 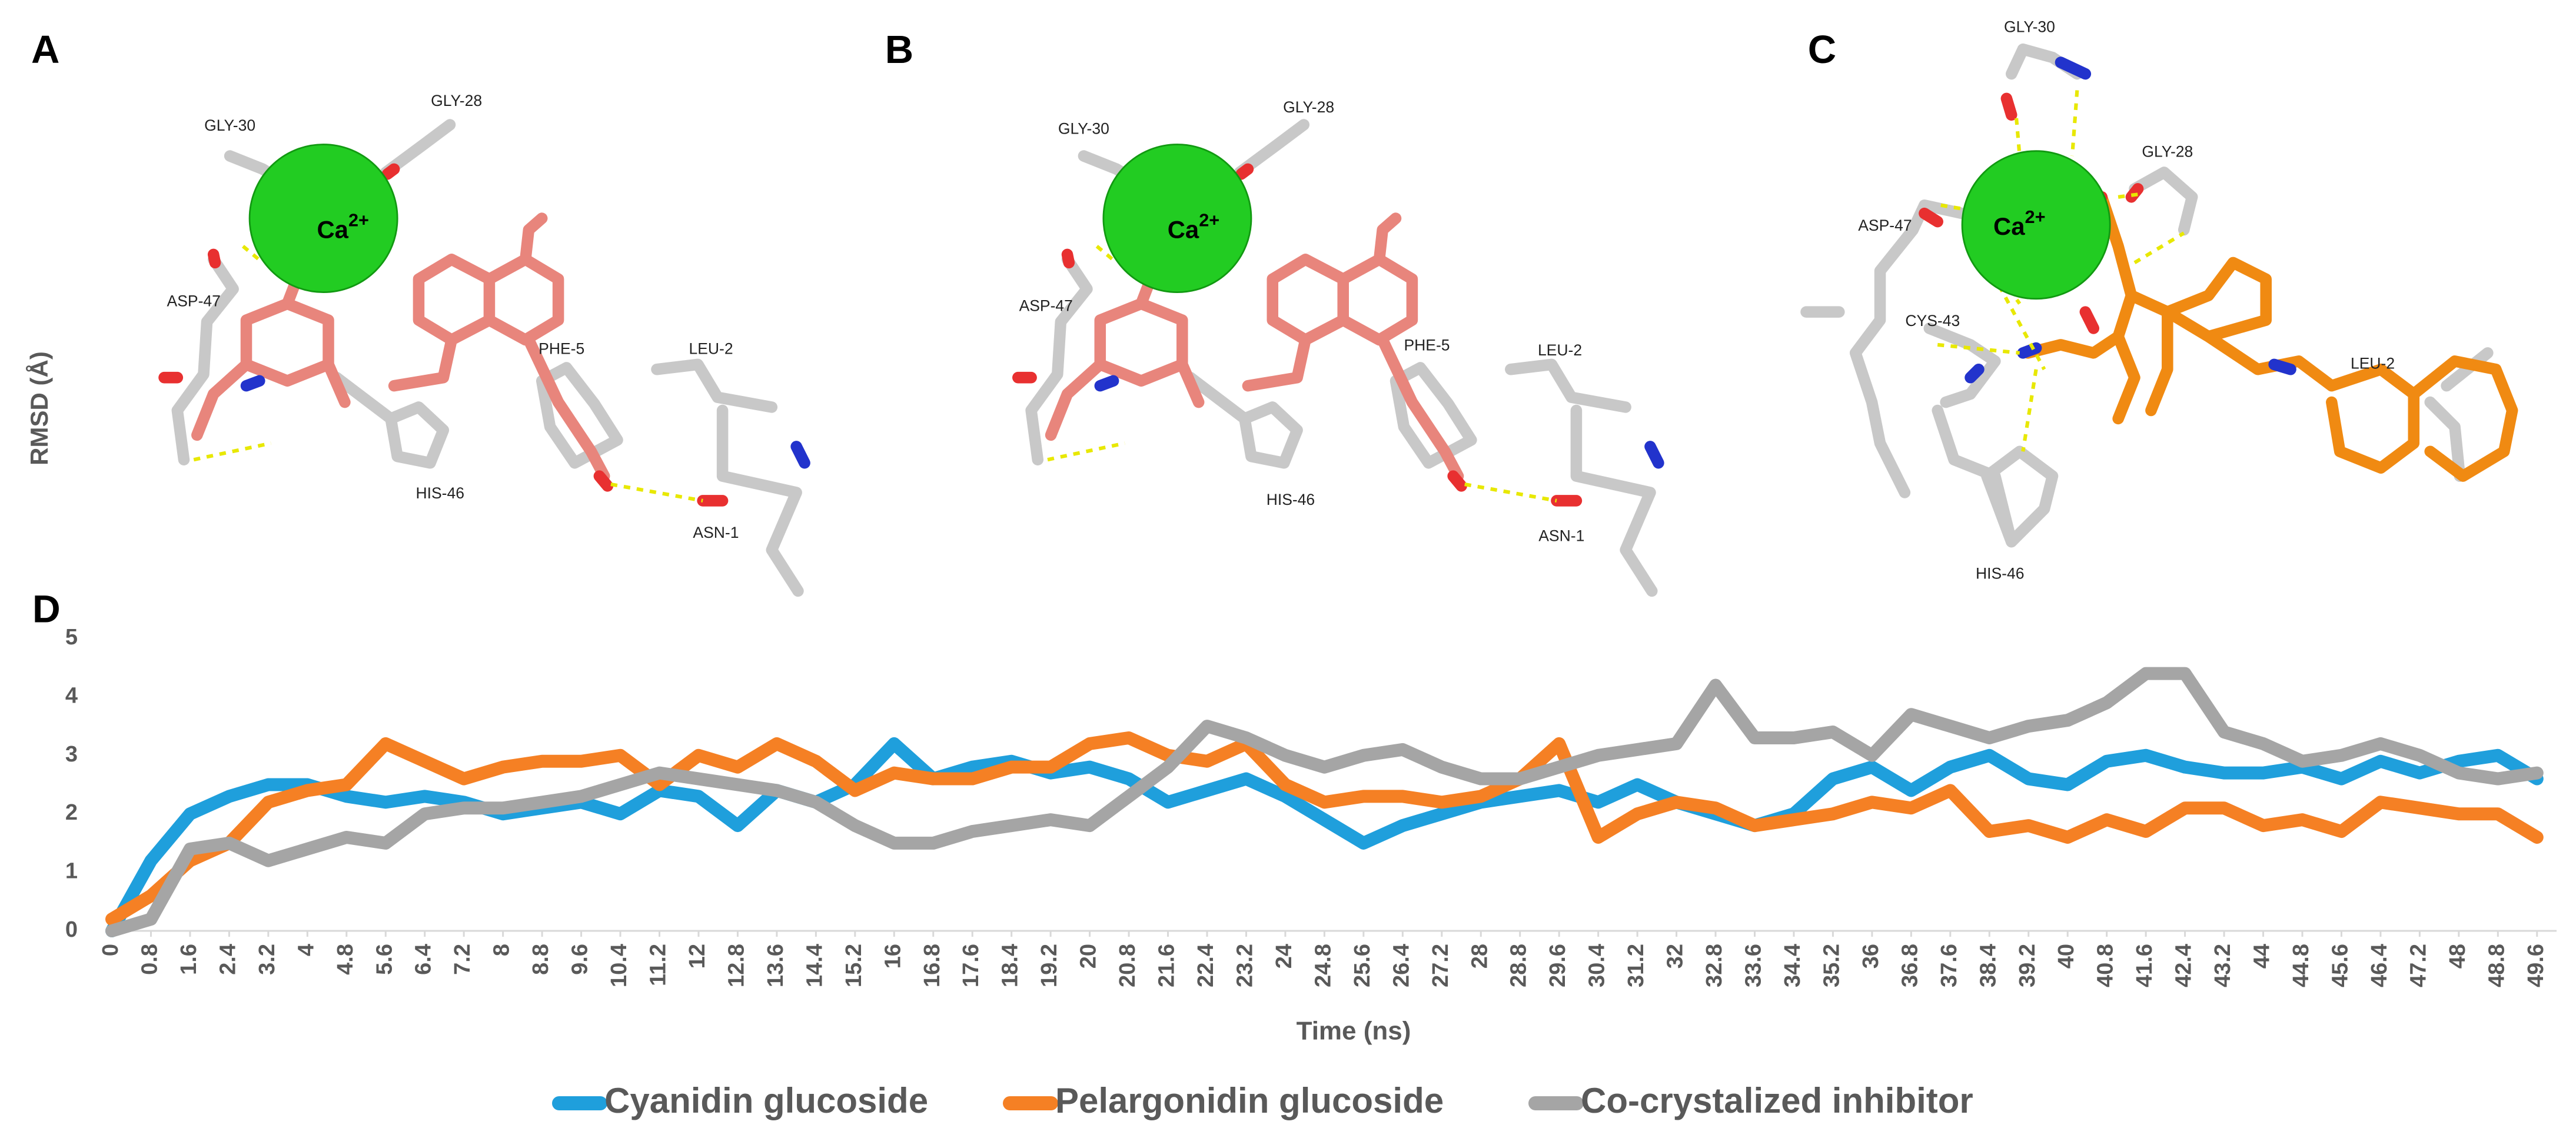 What do you see at coordinates (2184, 966) in the screenshot?
I see `x-tick-label: 42.4` at bounding box center [2184, 966].